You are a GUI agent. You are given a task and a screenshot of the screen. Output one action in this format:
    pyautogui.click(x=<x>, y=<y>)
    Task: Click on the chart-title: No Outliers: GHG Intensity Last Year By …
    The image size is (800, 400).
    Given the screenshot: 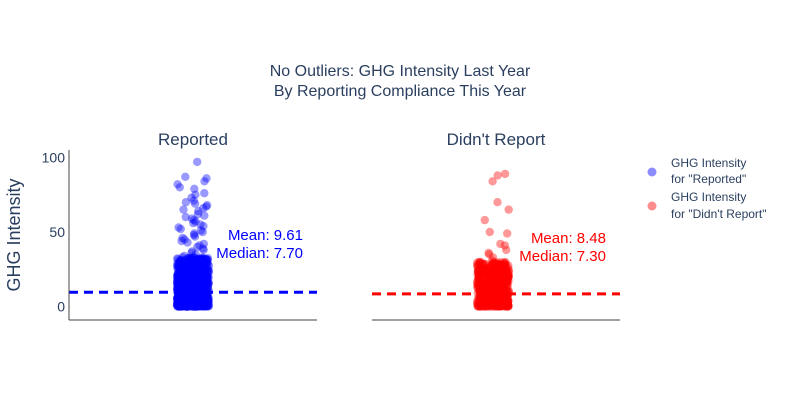 What is the action you would take?
    pyautogui.click(x=400, y=81)
    